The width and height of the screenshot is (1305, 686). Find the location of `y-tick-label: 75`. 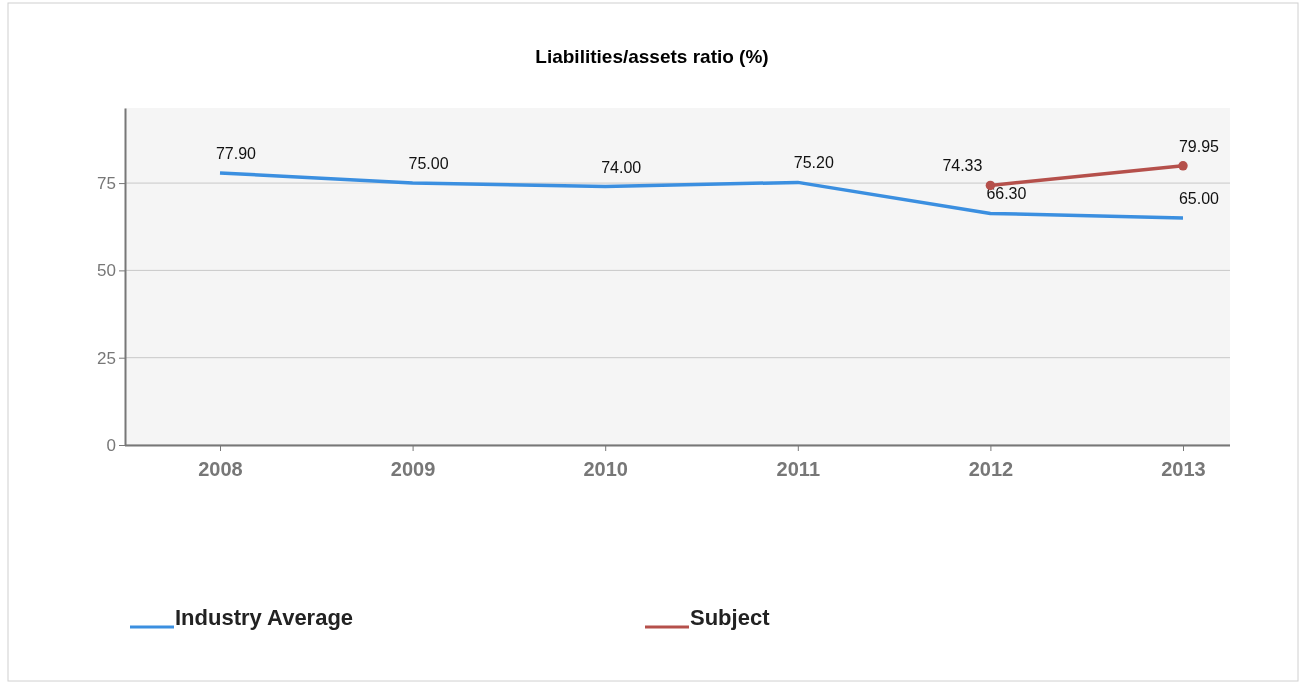

y-tick-label: 75 is located at coordinates (106, 184).